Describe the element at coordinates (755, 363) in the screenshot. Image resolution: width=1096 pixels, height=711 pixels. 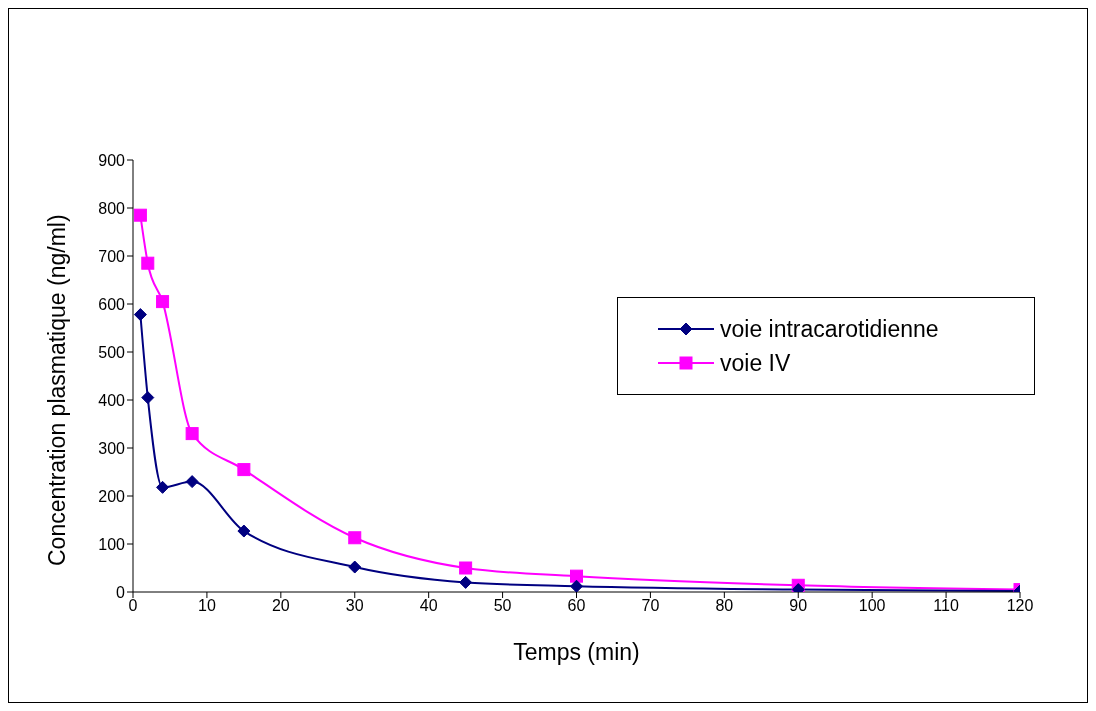
I see `legend-label: voie IV` at that location.